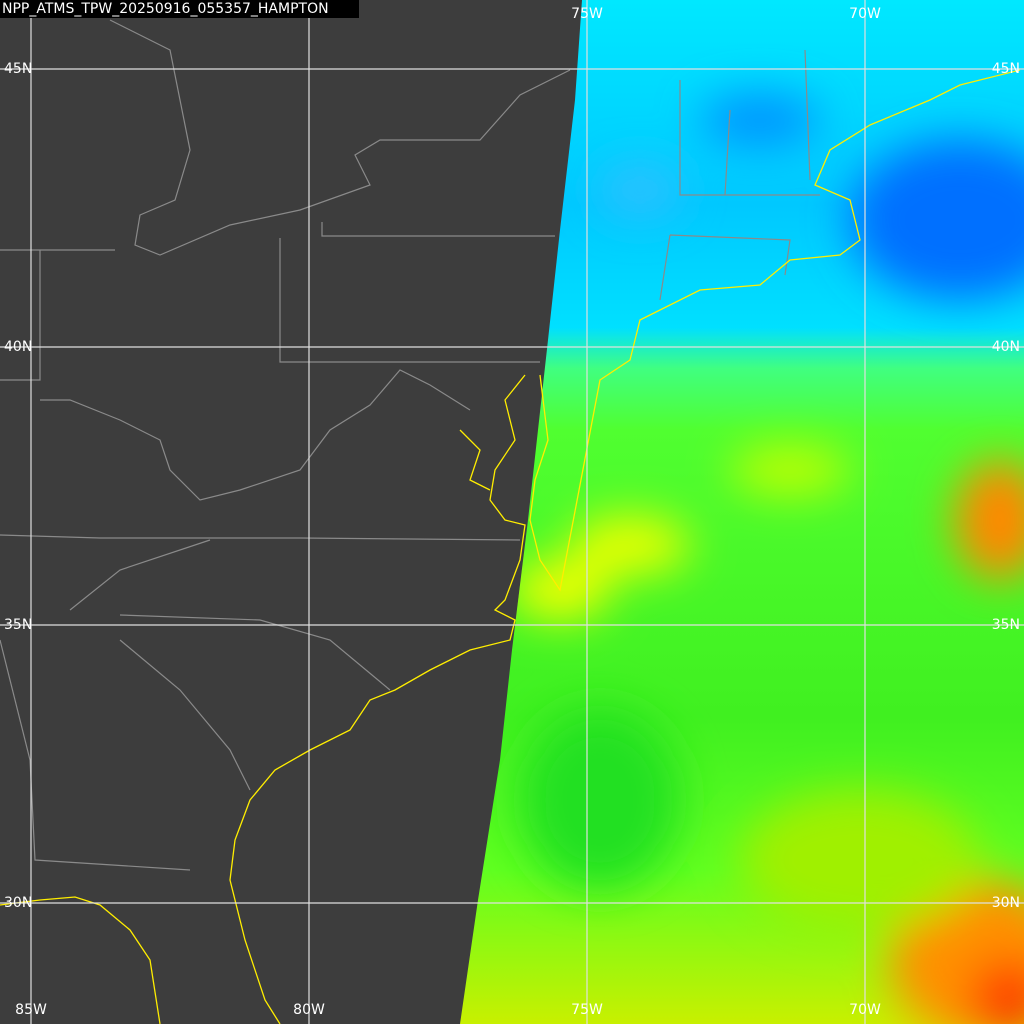  Describe the element at coordinates (309, 1010) in the screenshot. I see `lon-label: 80W` at that location.